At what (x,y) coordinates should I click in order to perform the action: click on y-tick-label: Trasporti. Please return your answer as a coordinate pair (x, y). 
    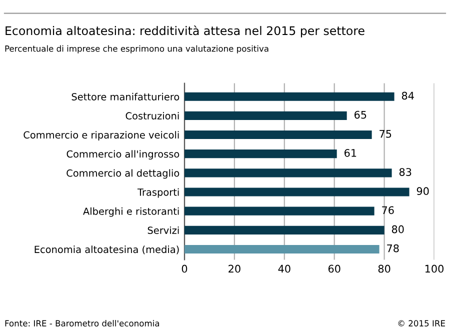
    Looking at the image, I should click on (158, 193).